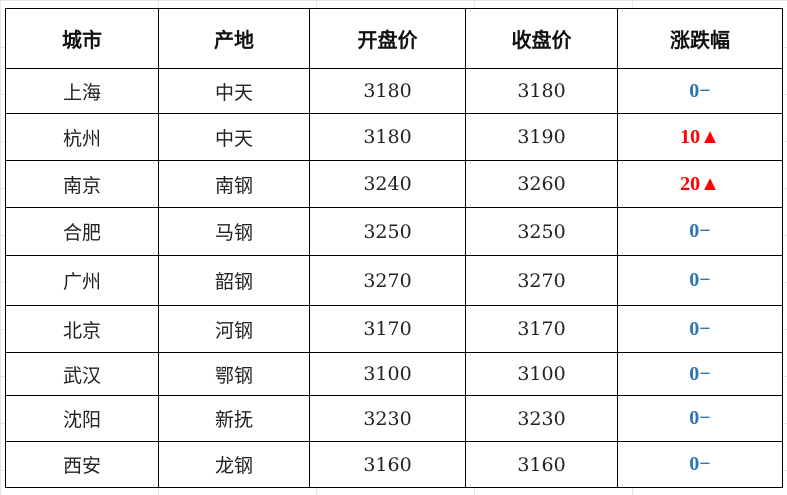  I want to click on table-row: 上海 中天 3180 3180 0−, so click(394, 91).